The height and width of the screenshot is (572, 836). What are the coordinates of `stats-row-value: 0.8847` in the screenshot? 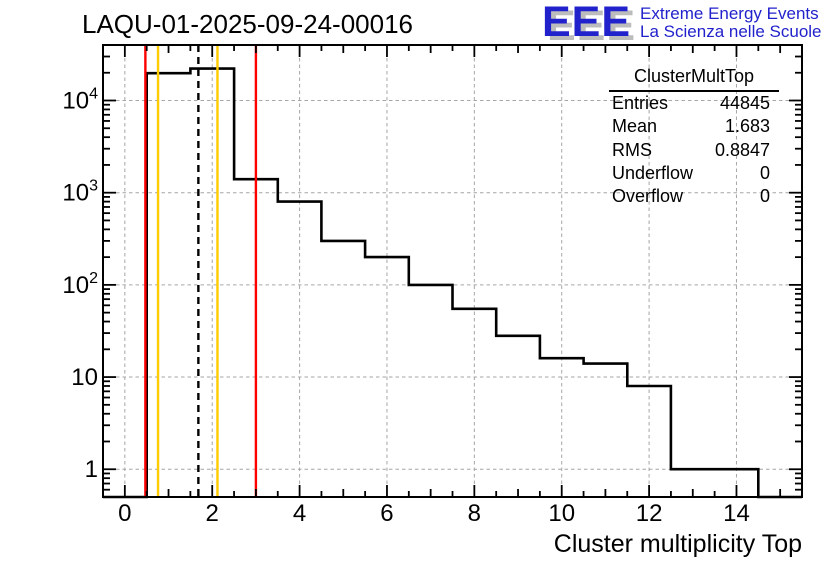 It's located at (742, 149).